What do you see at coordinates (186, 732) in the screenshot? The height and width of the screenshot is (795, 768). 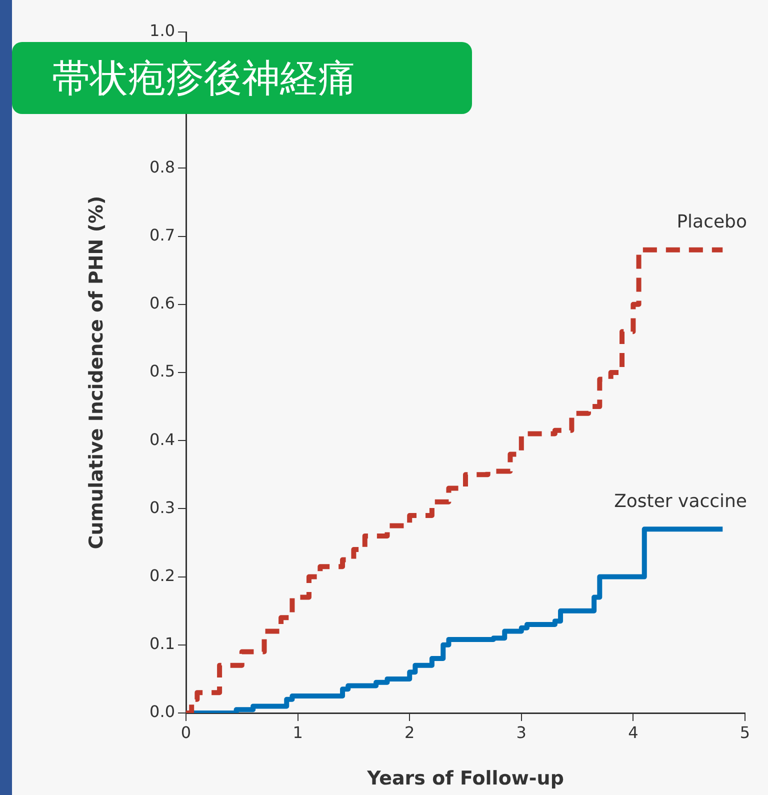 I see `x-tick-label: 0` at bounding box center [186, 732].